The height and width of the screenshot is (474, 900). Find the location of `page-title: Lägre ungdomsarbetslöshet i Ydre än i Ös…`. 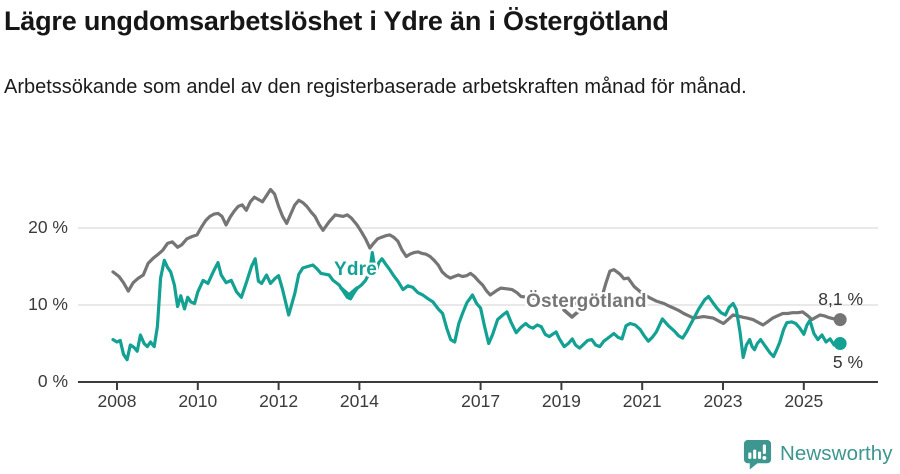

page-title: Lägre ungdomsarbetslöshet i Ydre än i Ös… is located at coordinates (336, 21).